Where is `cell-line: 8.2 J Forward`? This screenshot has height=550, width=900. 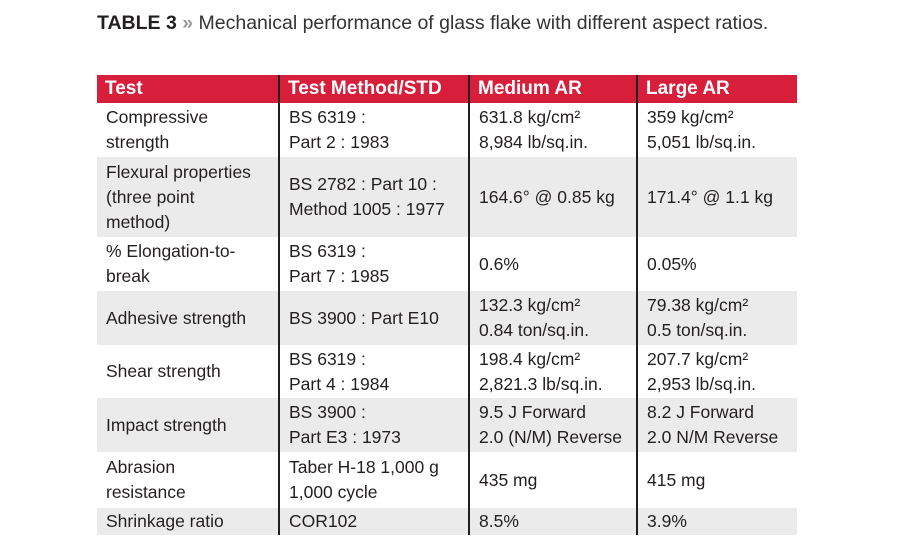
cell-line: 8.2 J Forward is located at coordinates (700, 412).